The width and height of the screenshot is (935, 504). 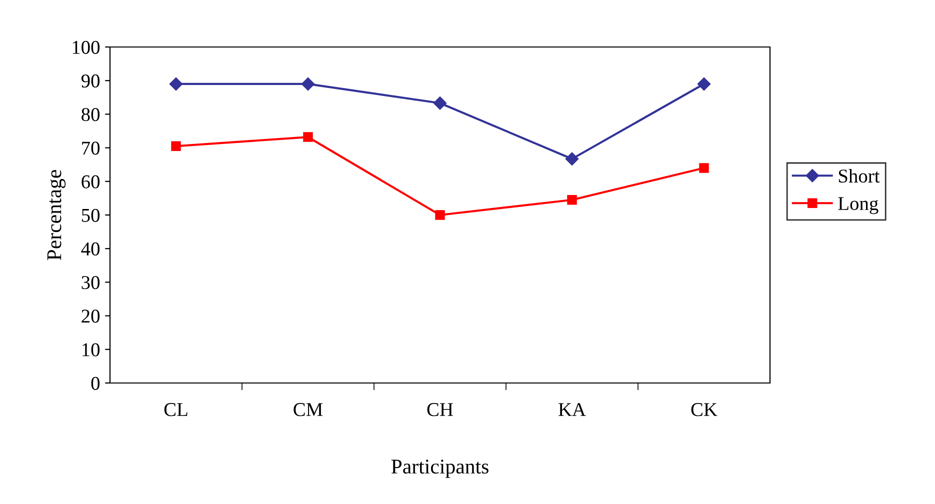 I want to click on x-axis-title: Participants, so click(x=439, y=469).